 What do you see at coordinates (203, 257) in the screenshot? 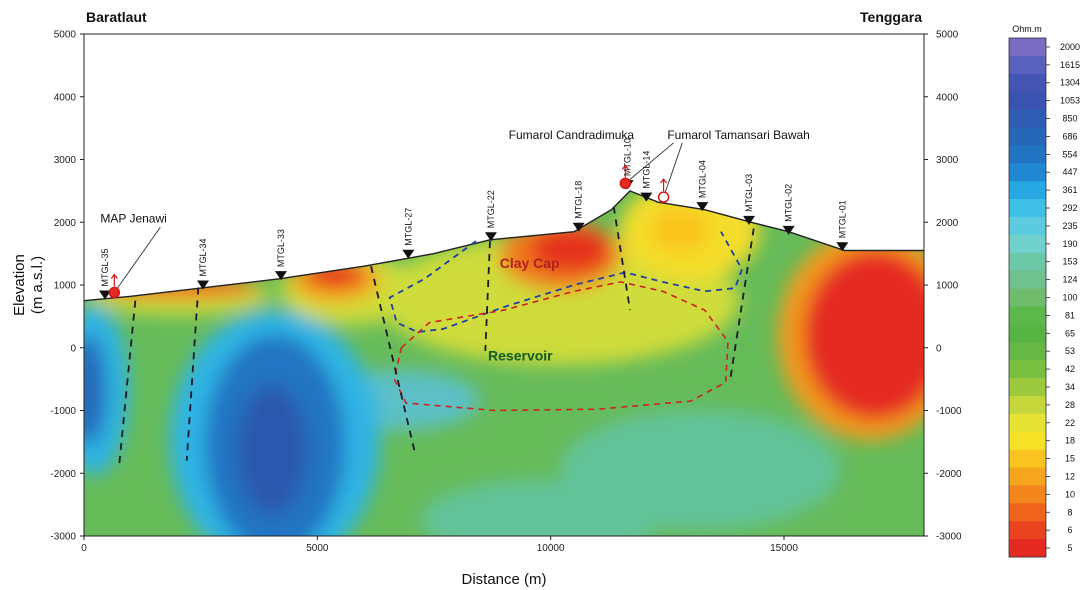
I see `station-label: MTGL-34` at bounding box center [203, 257].